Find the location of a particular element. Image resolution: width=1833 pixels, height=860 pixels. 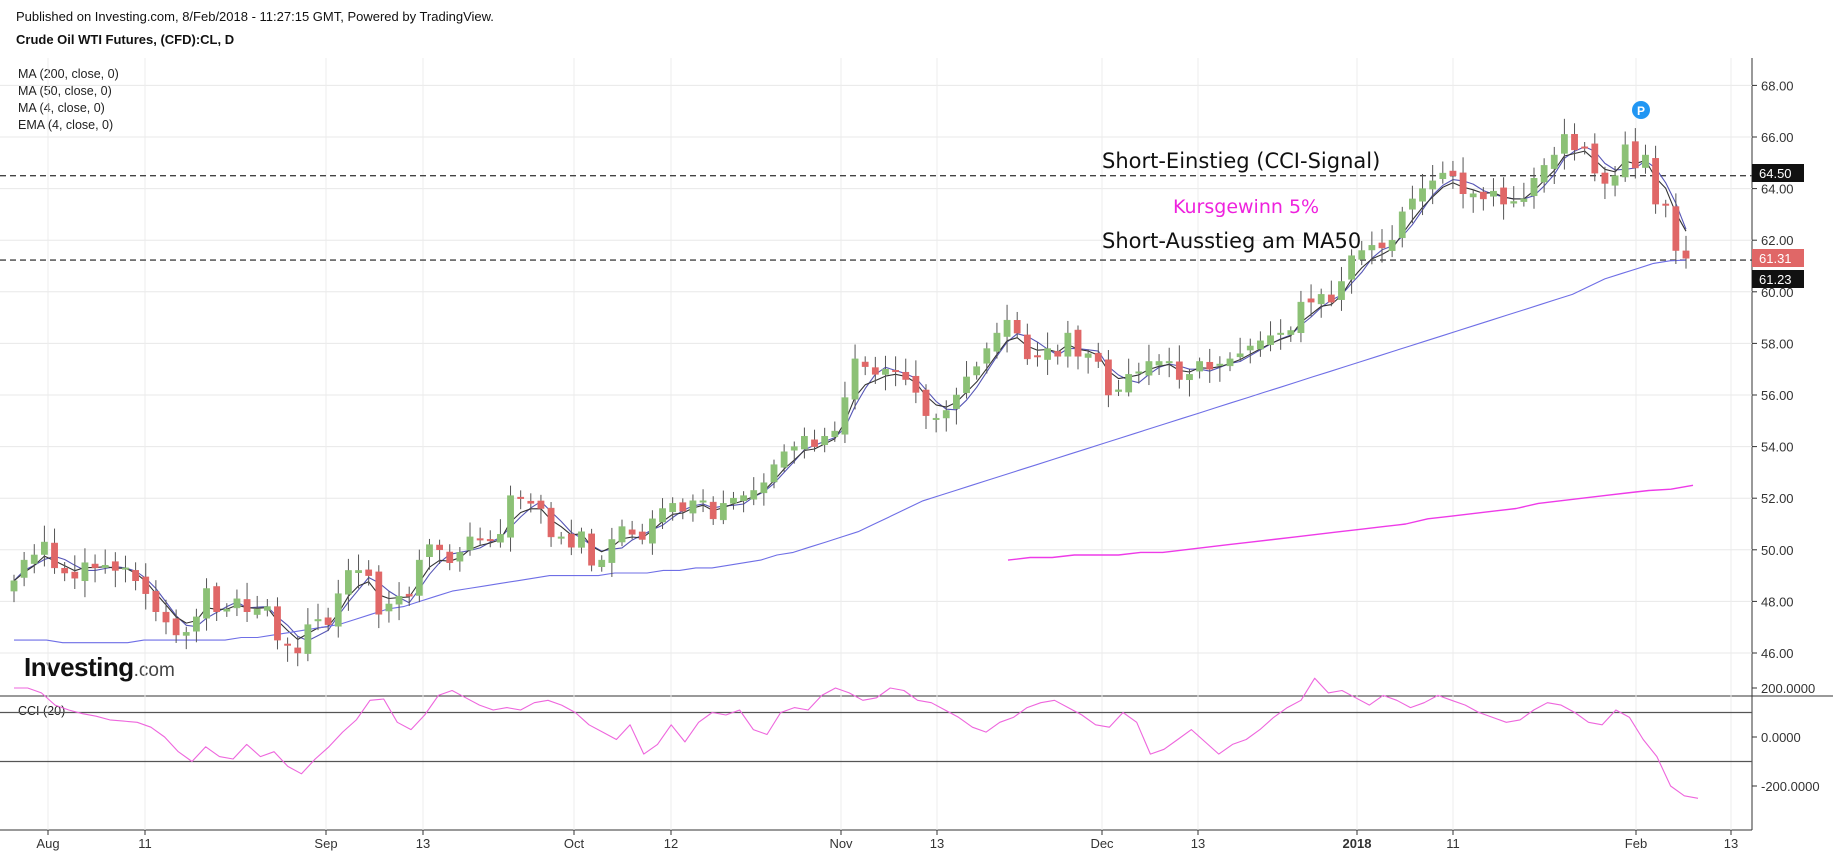

legend-ma200: MA (200, close, 0) is located at coordinates (68, 74).